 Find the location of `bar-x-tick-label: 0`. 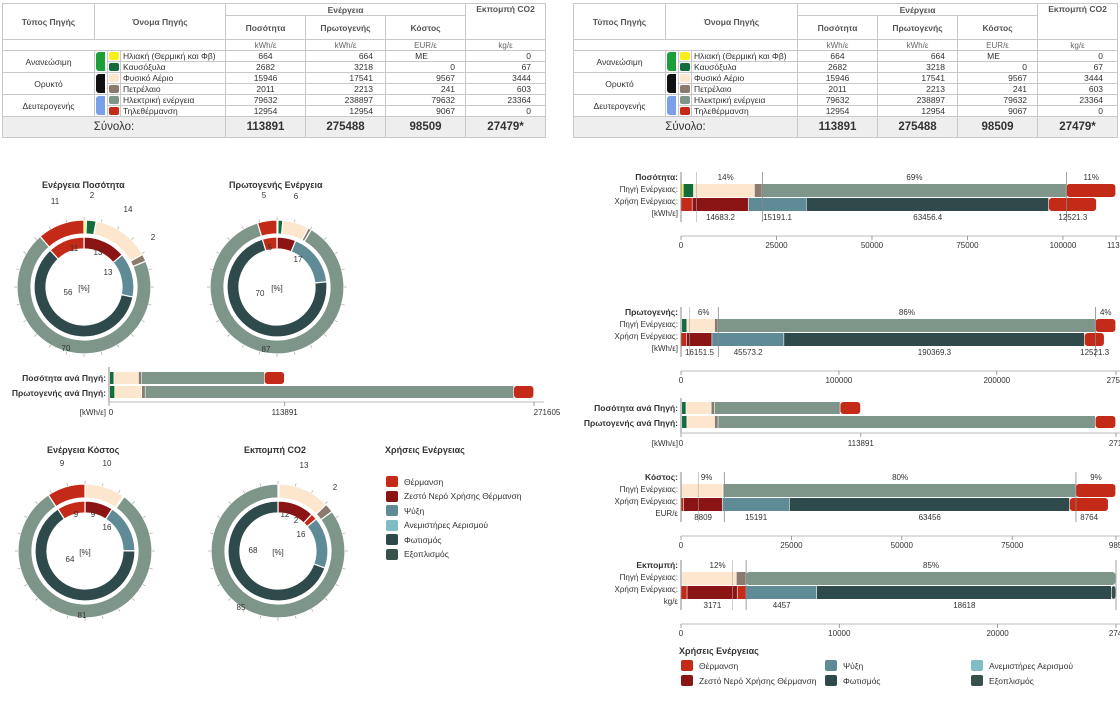

bar-x-tick-label: 0 is located at coordinates (681, 633).